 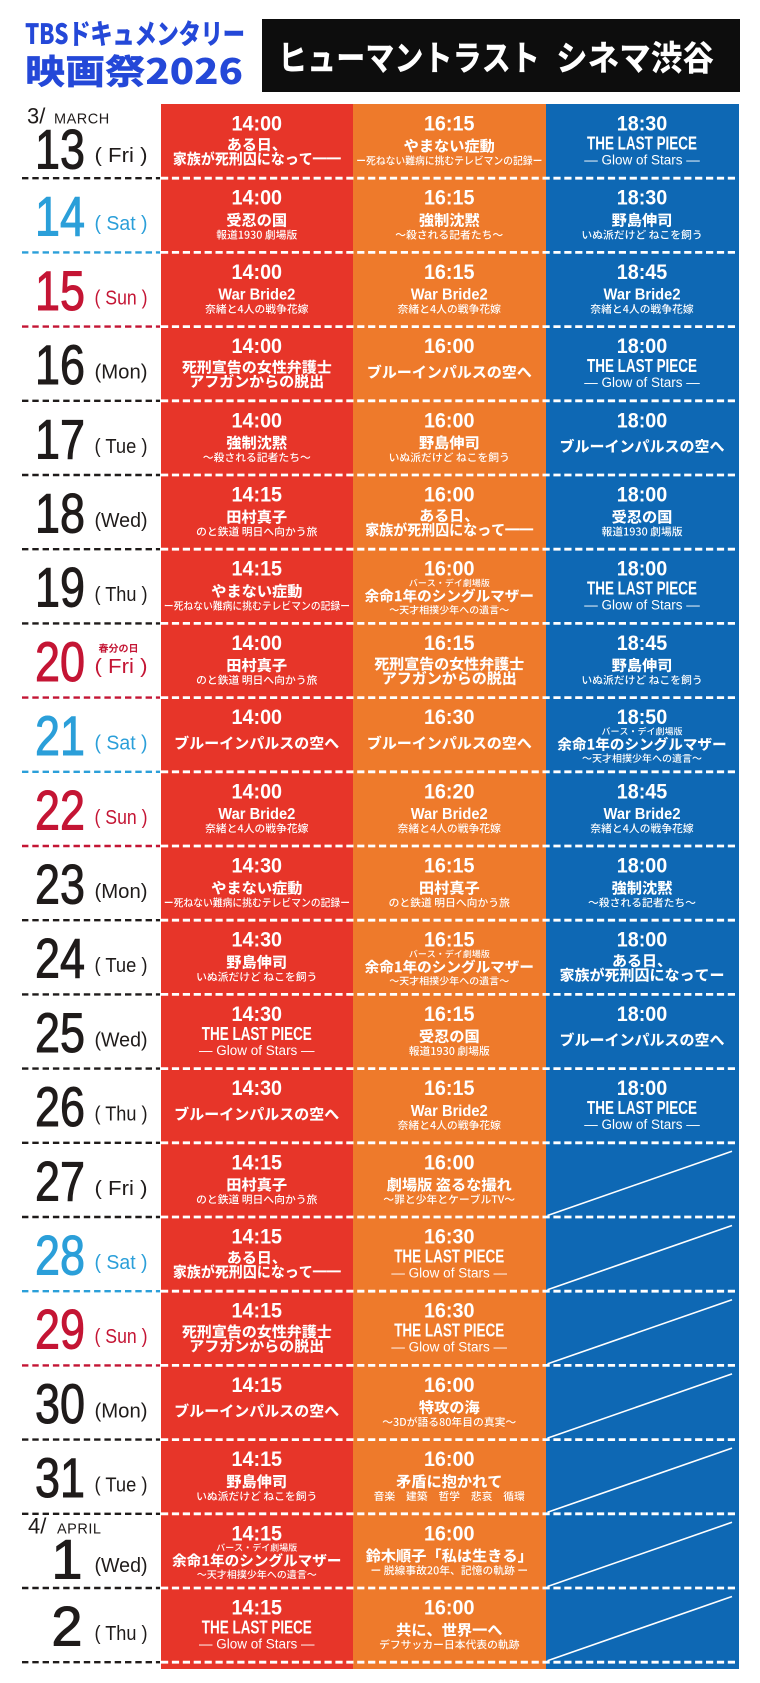 What do you see at coordinates (60, 1477) in the screenshot?
I see `svg-text: 31` at bounding box center [60, 1477].